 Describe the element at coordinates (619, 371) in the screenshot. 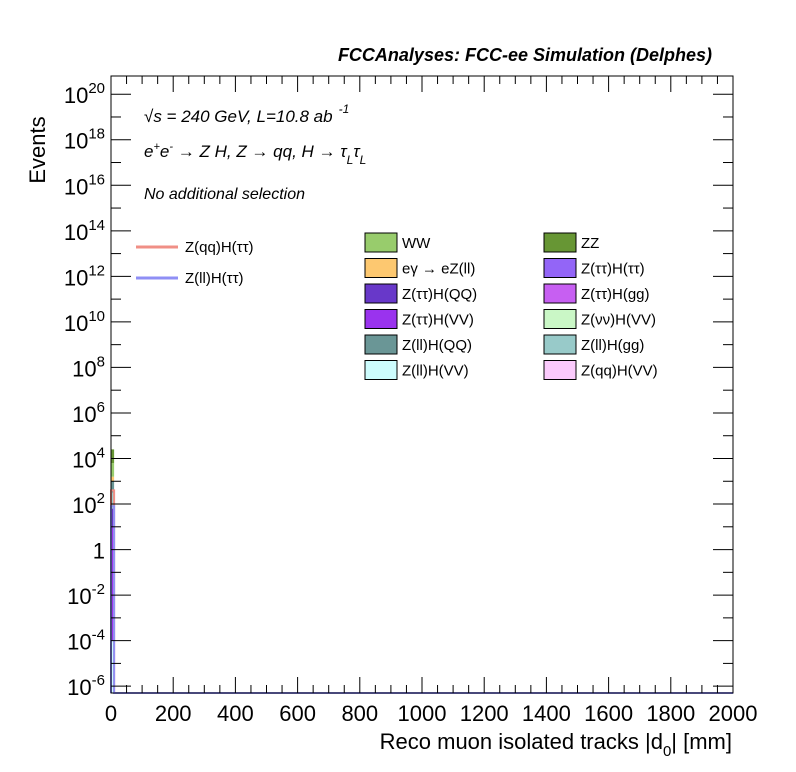

I see `legend-label: Z(qq)H(VV)` at that location.